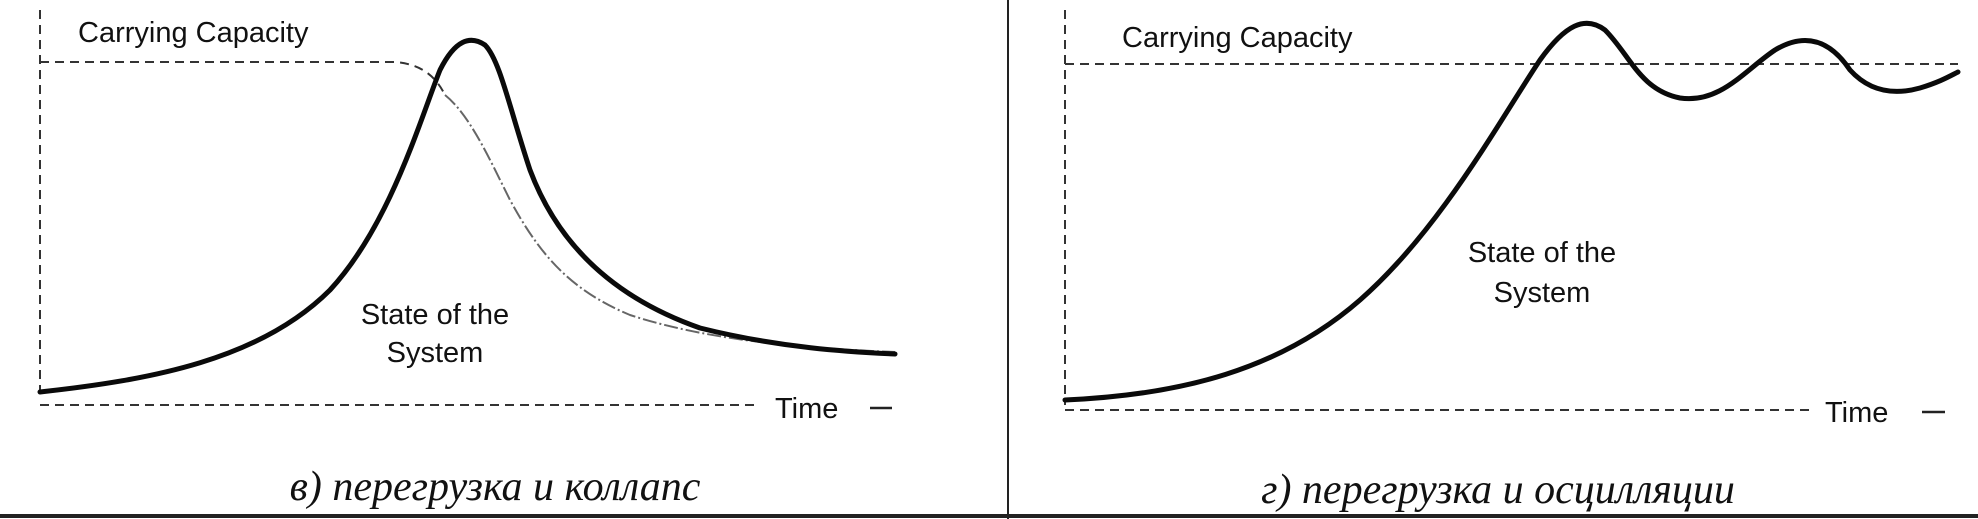 Image resolution: width=1978 pixels, height=519 pixels. What do you see at coordinates (670, 223) in the screenshot?
I see `eroded-capacity-curve` at bounding box center [670, 223].